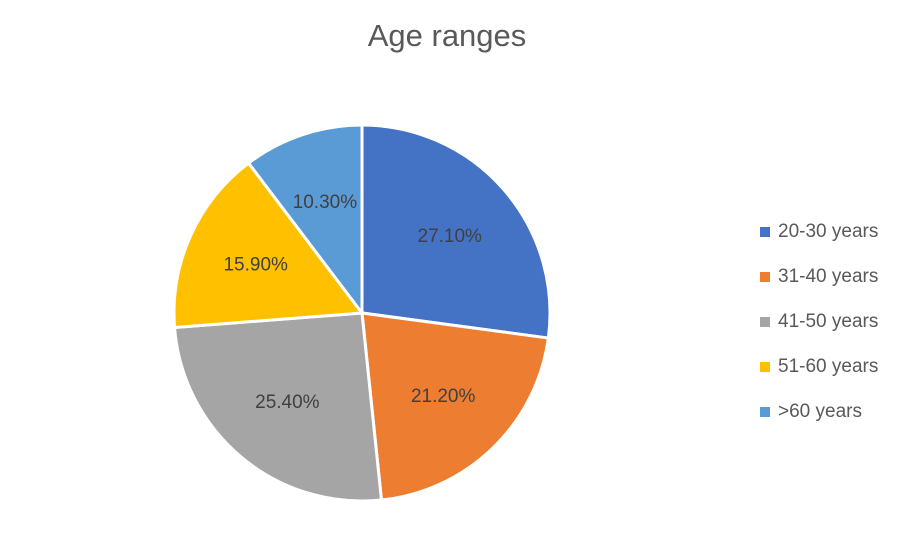 The image size is (914, 534). What do you see at coordinates (828, 366) in the screenshot?
I see `legend-label: 51-60 years` at bounding box center [828, 366].